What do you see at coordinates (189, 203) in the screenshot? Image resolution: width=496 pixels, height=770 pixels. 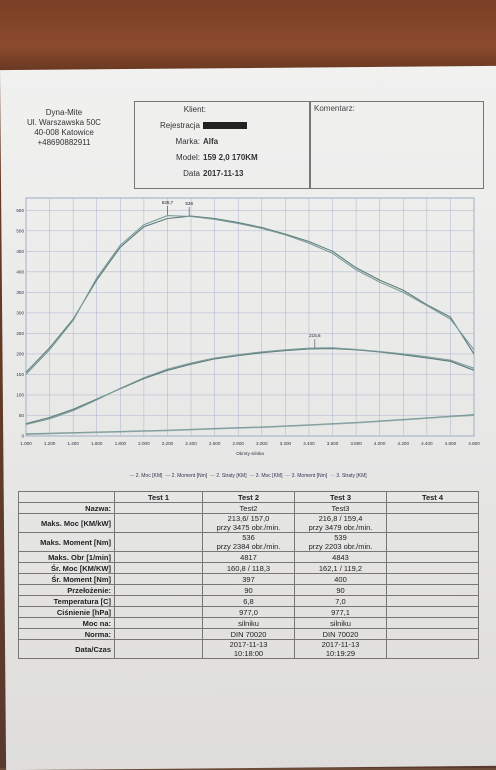 I see `annotation-label: 536` at bounding box center [189, 203].